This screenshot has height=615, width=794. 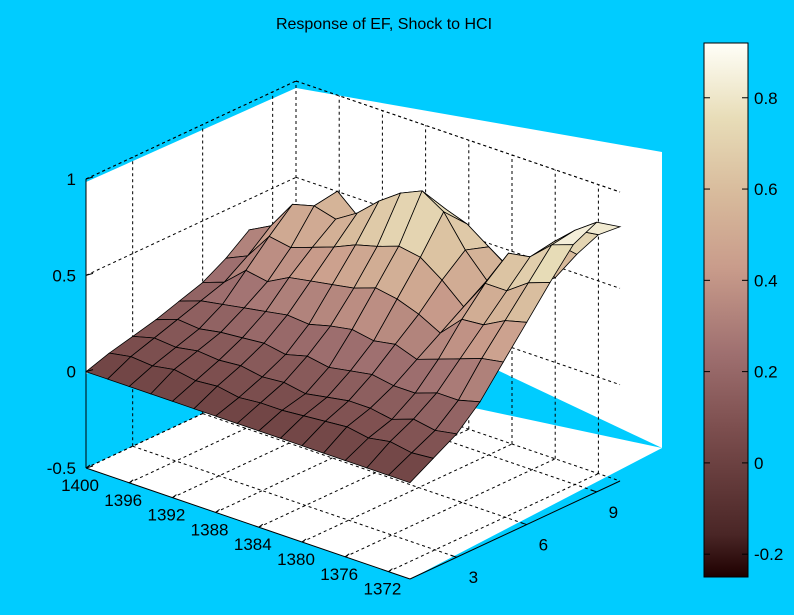 What do you see at coordinates (766, 98) in the screenshot?
I see `colorbar-tick-label: 0.8` at bounding box center [766, 98].